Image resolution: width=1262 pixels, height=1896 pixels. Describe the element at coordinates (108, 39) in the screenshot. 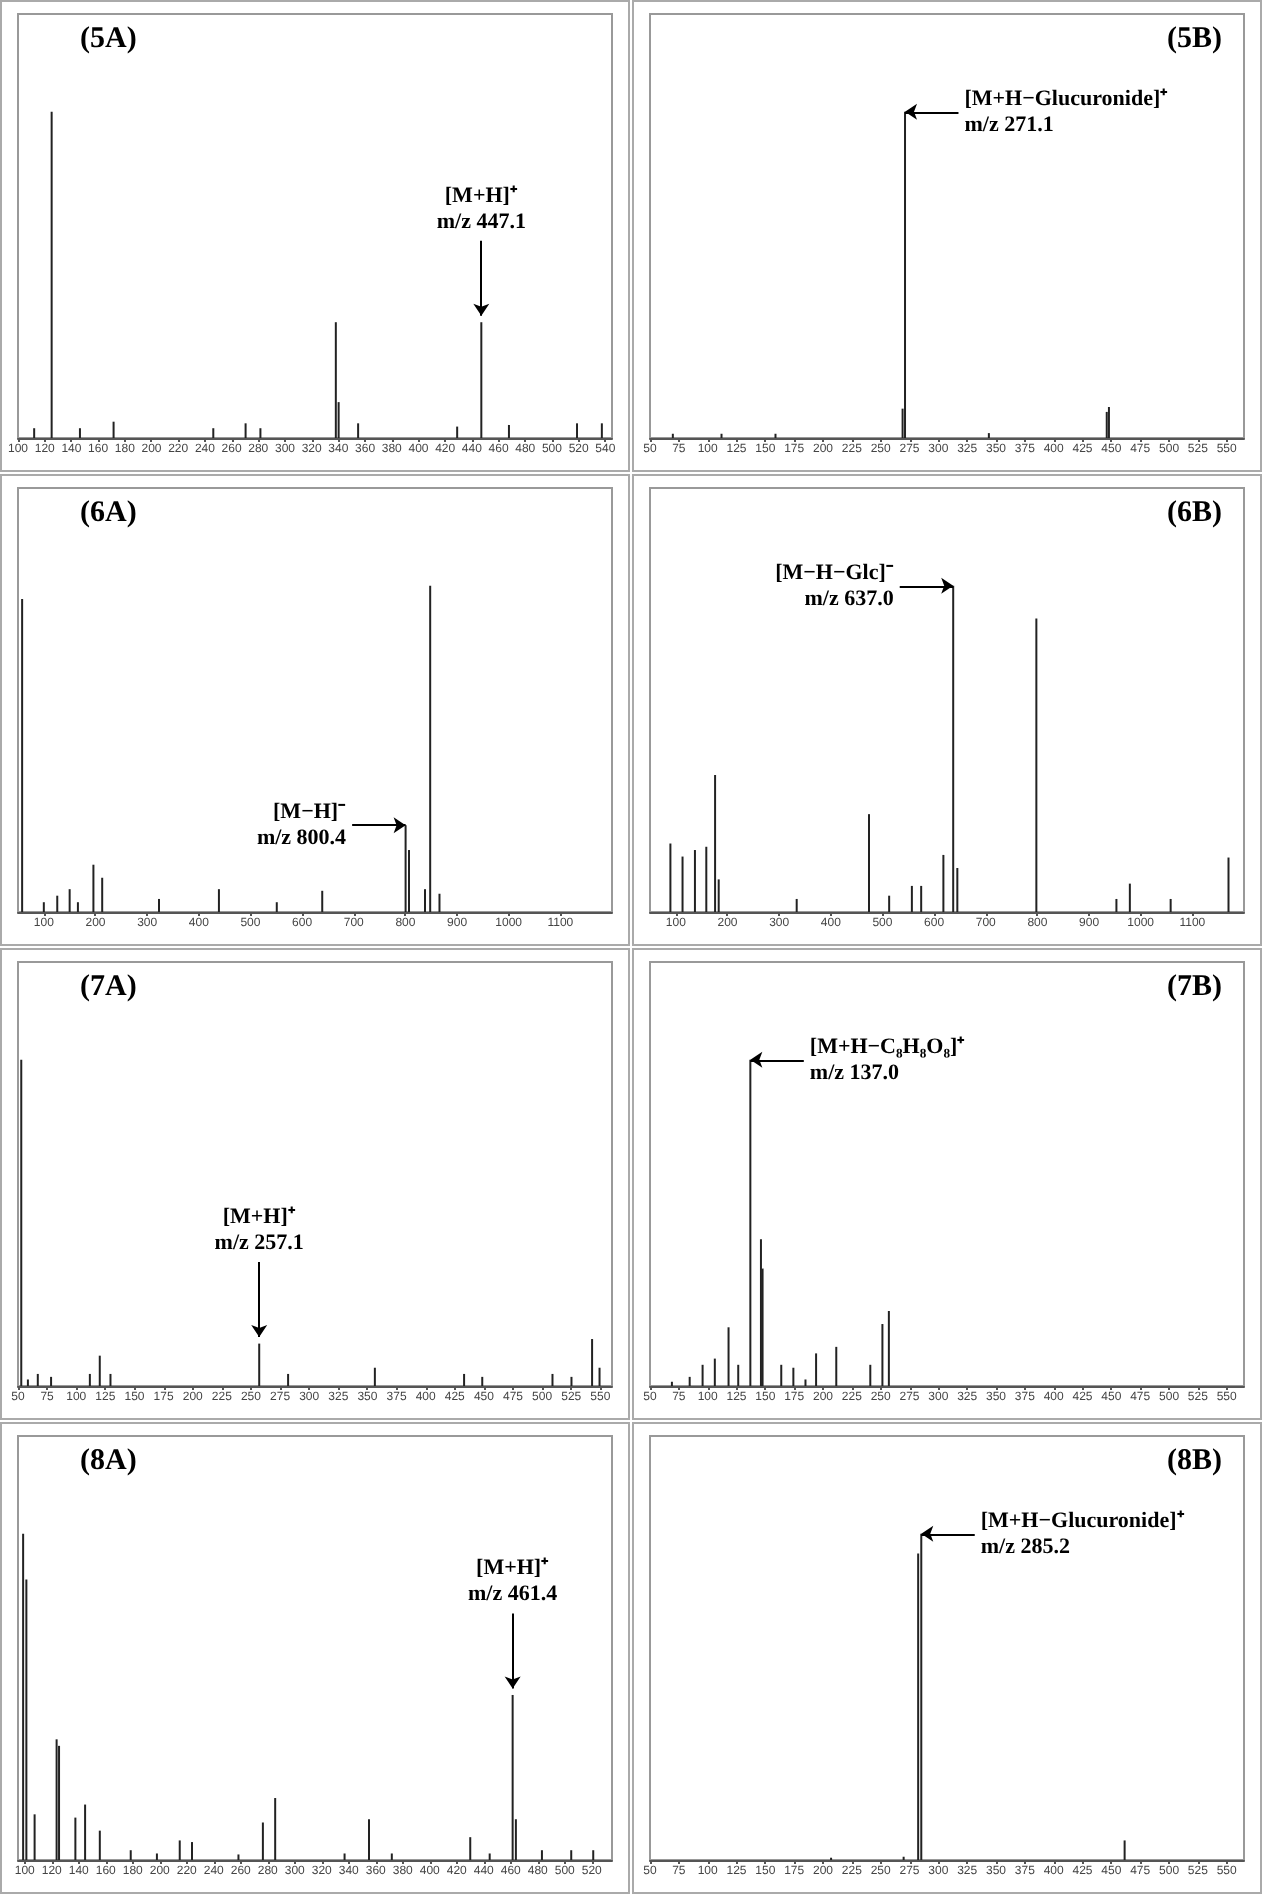

I see `chart-title: (5A)` at that location.